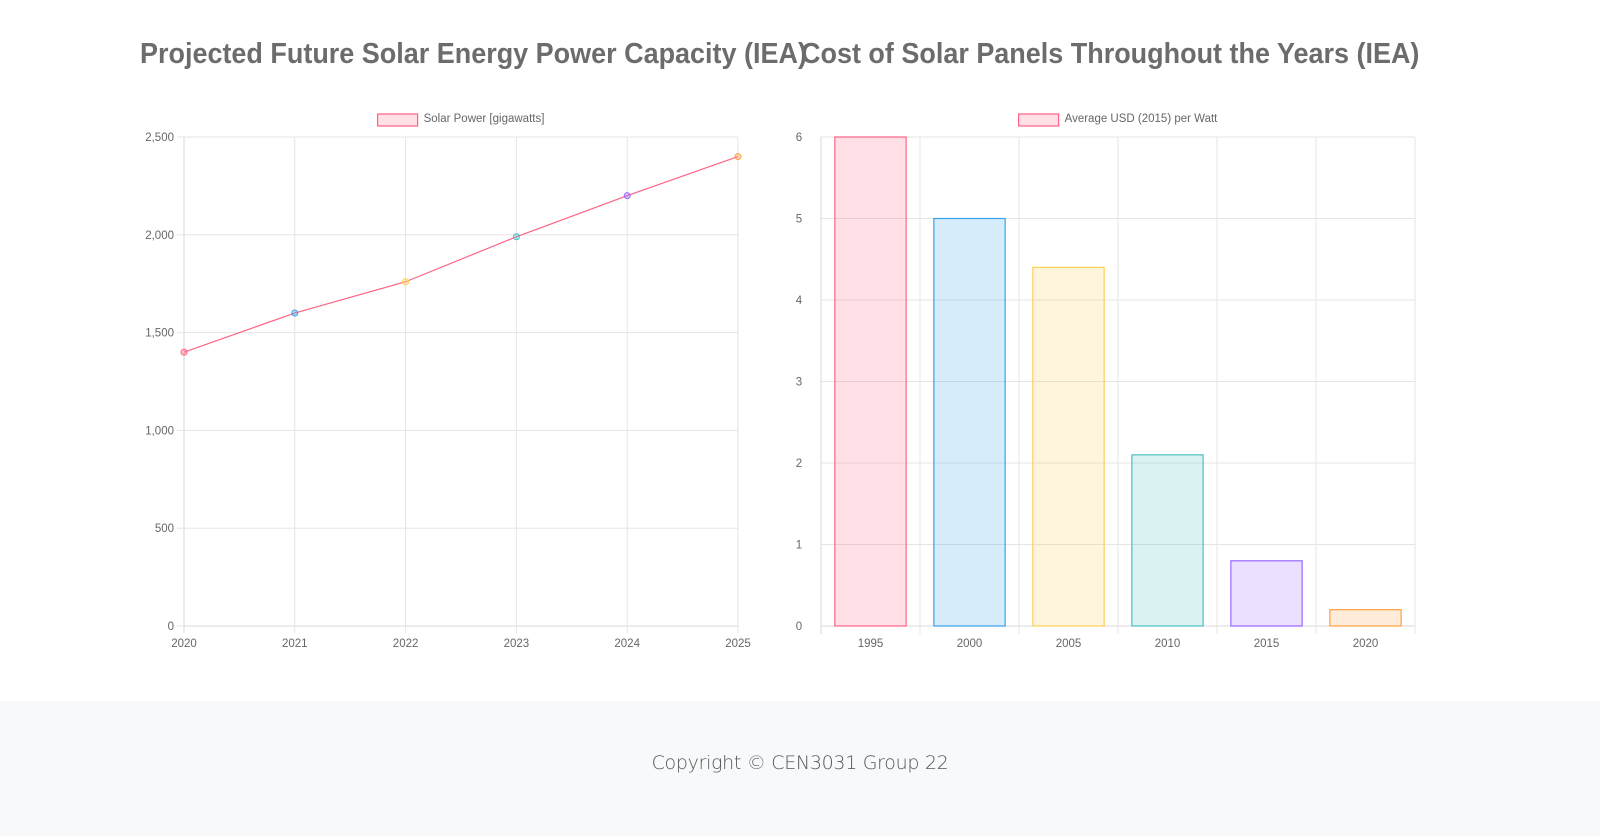 Image resolution: width=1600 pixels, height=836 pixels. What do you see at coordinates (627, 644) in the screenshot?
I see `x-tick-label: 2024` at bounding box center [627, 644].